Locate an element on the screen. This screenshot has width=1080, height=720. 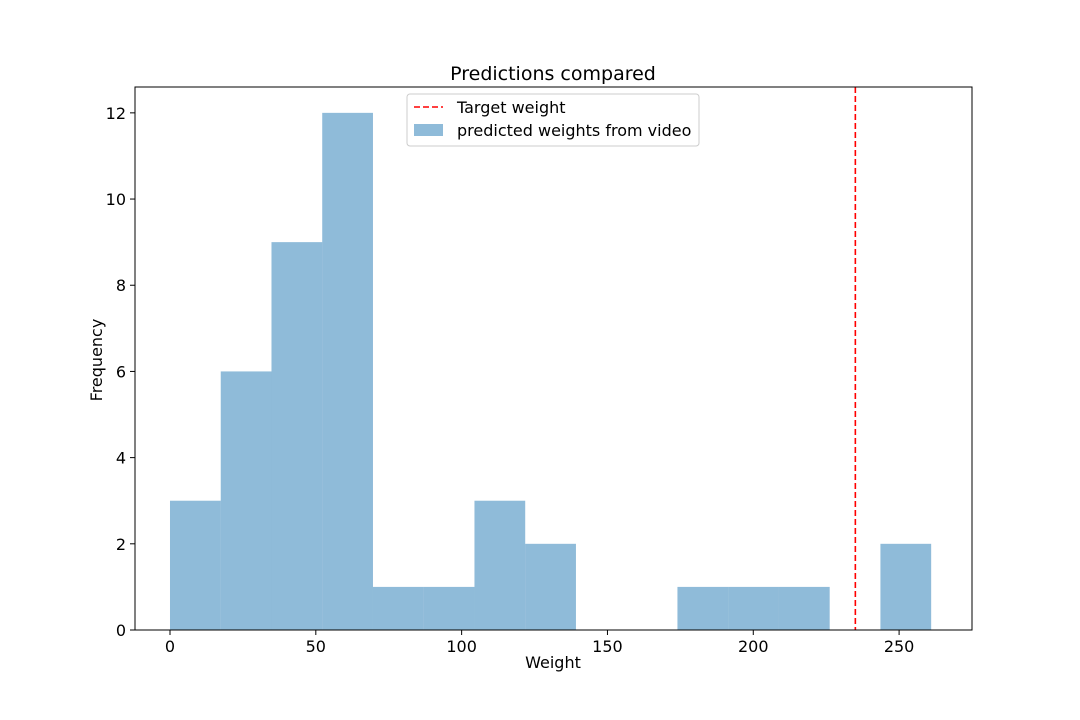
legend-box is located at coordinates (553, 120).